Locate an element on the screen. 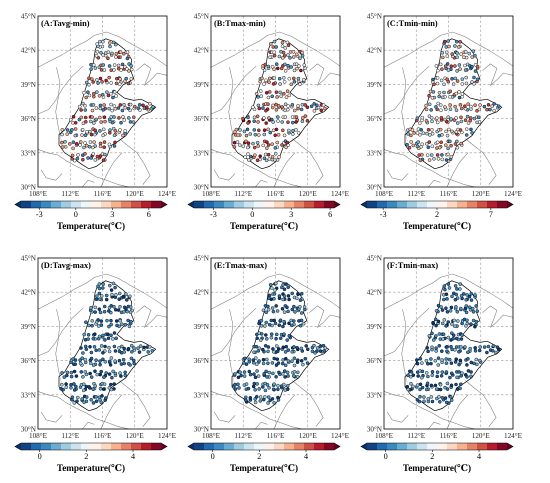  province-boundary is located at coordinates (407, 332).